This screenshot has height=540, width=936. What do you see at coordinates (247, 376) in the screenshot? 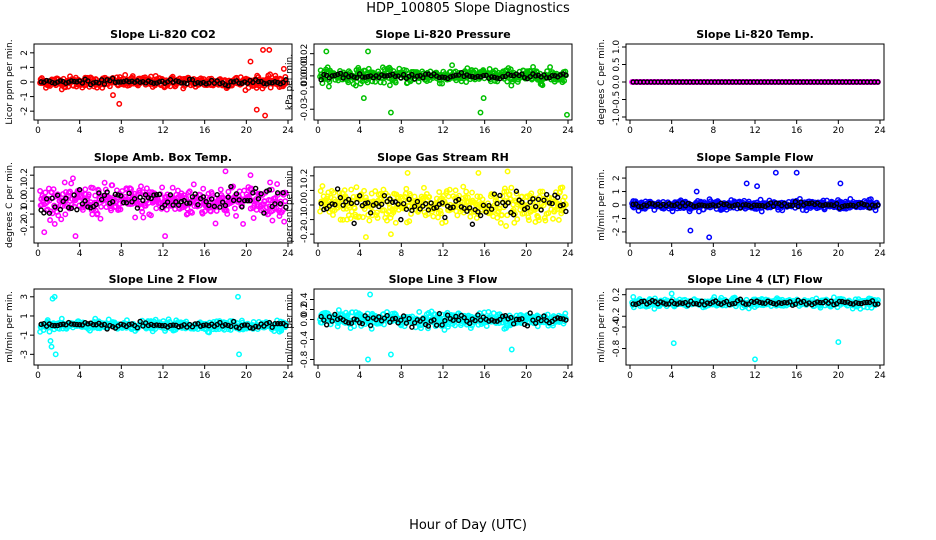
I see `x-tick-label: 20` at bounding box center [247, 376].